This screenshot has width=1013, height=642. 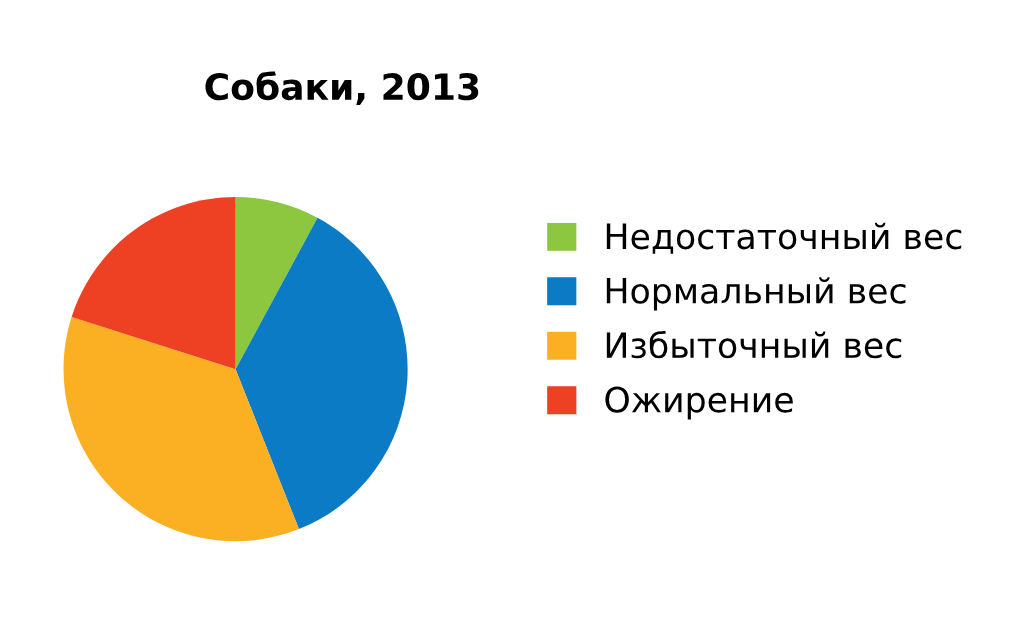 I want to click on legend-label: Недостаточный вес, so click(x=784, y=238).